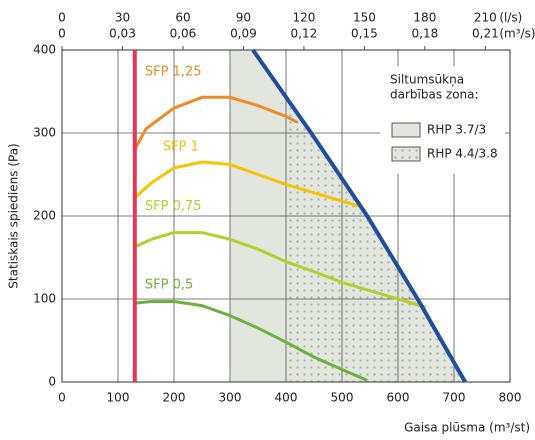 This screenshot has width=535, height=440. What do you see at coordinates (44, 216) in the screenshot?
I see `y-tick-label: 200` at bounding box center [44, 216].